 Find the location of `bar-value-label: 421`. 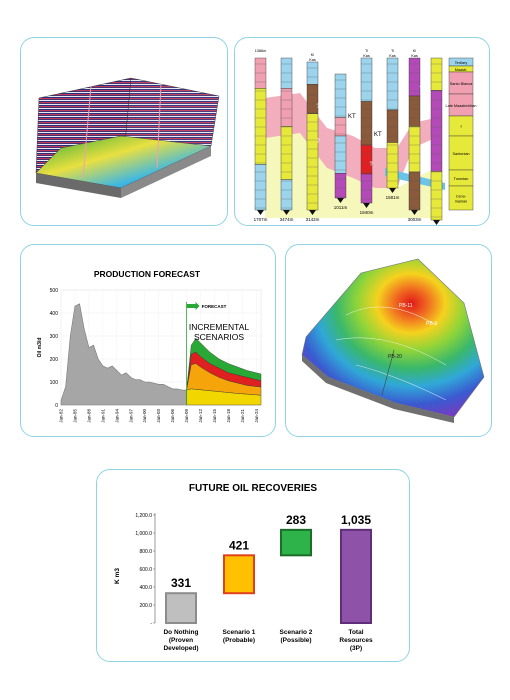

bar-value-label: 421 is located at coordinates (239, 545).